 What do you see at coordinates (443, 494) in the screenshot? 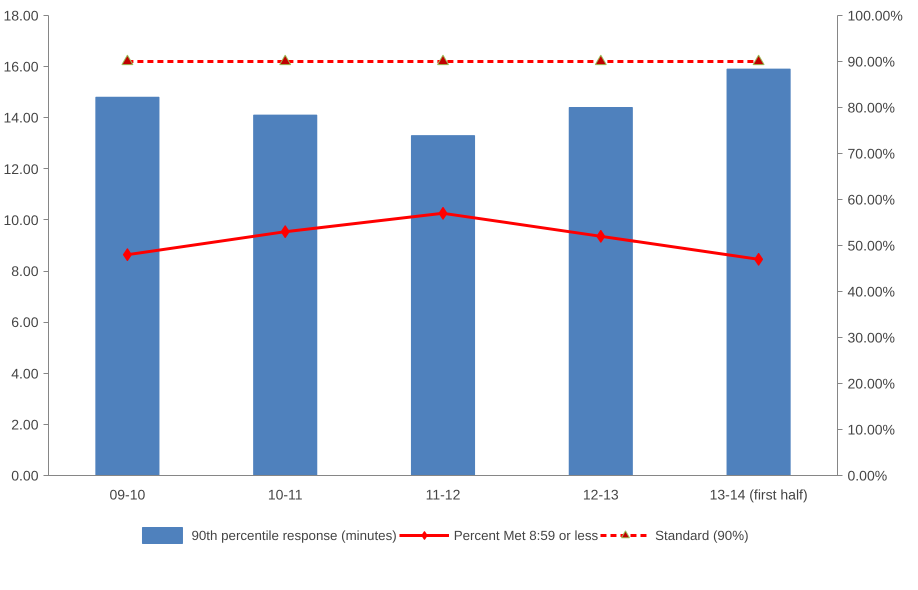
I see `x-tick-label: 11-12` at bounding box center [443, 494].